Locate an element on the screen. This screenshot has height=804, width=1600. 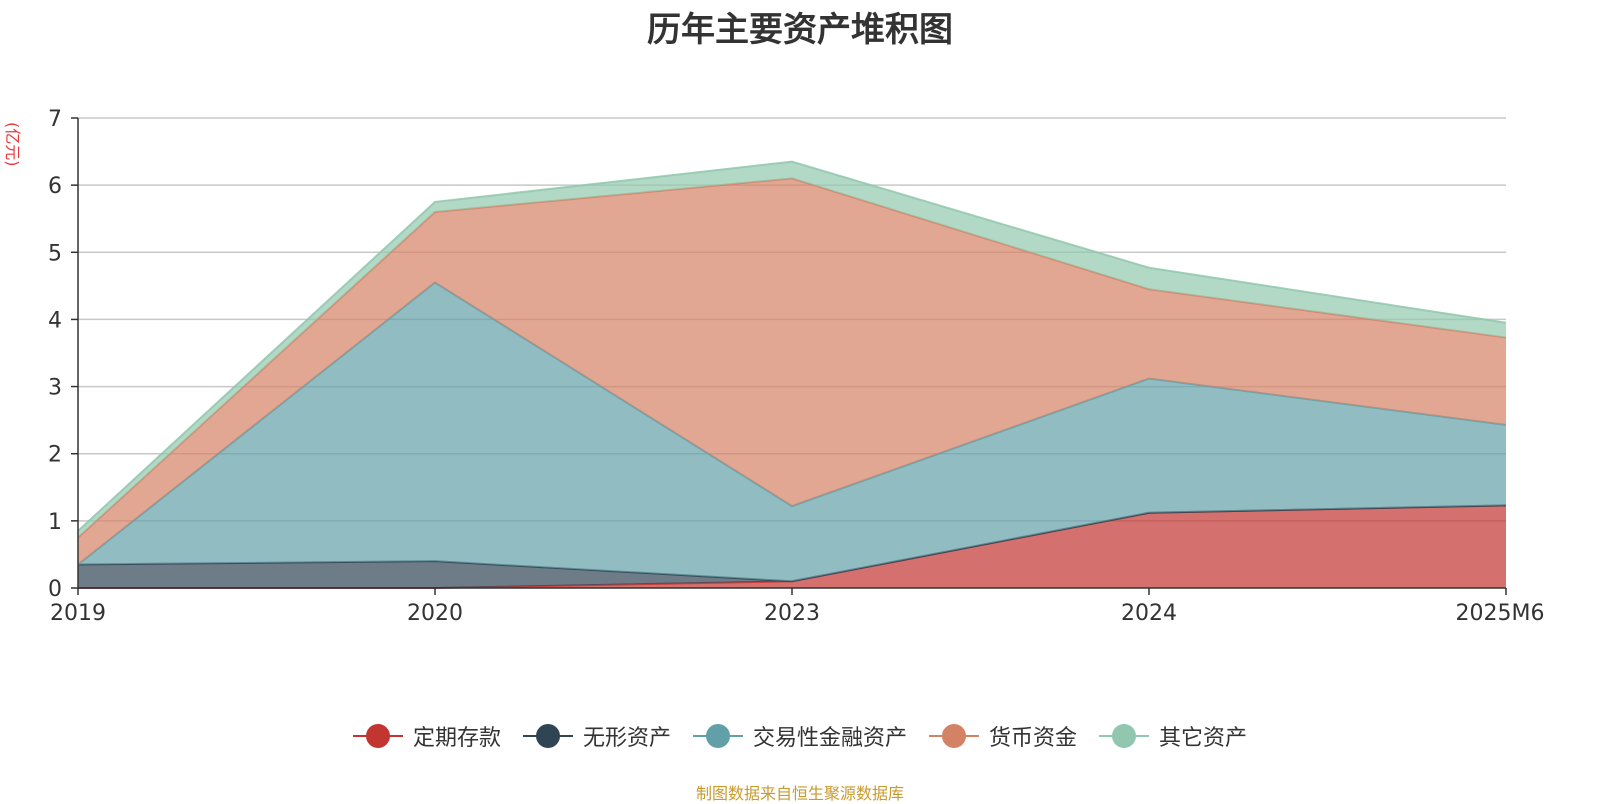
legend-item-1: 定期存款 is located at coordinates (426, 736).